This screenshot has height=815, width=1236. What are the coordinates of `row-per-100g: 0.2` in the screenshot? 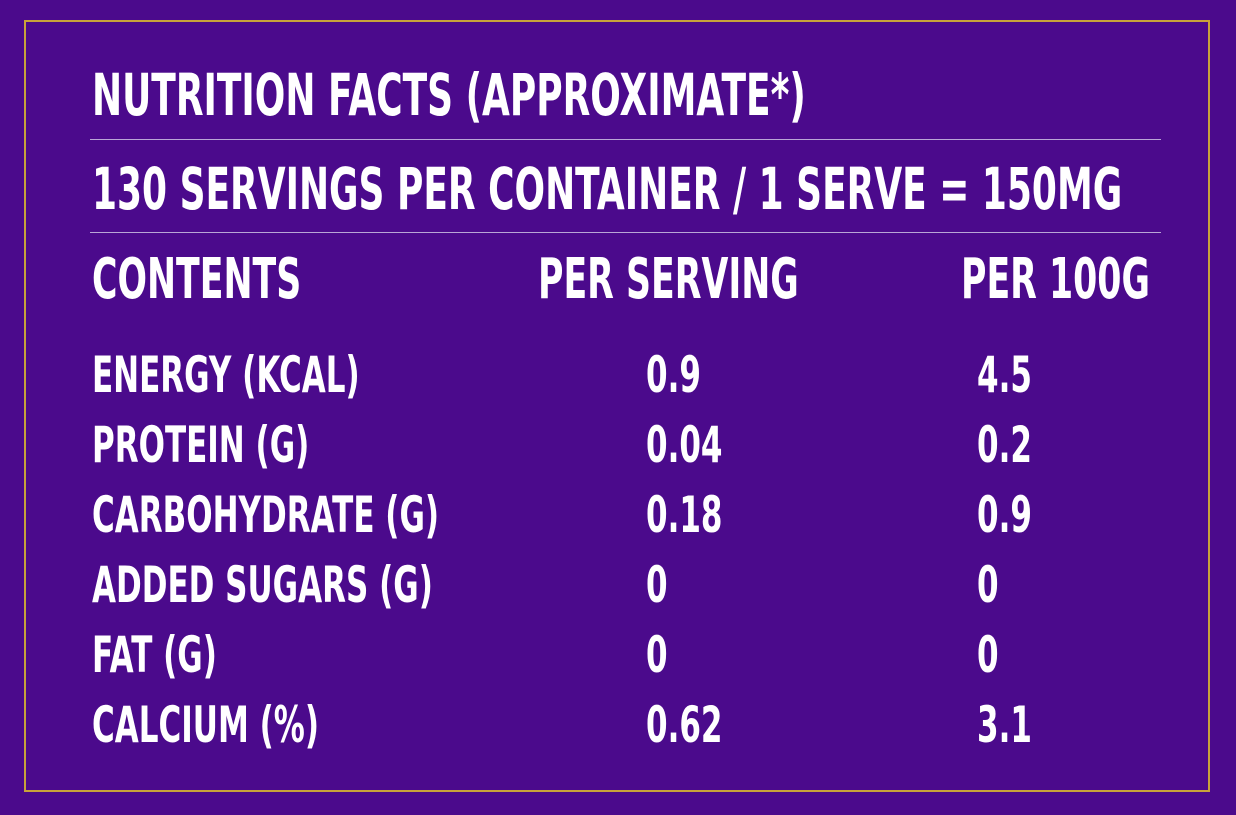 It's located at (1004, 445).